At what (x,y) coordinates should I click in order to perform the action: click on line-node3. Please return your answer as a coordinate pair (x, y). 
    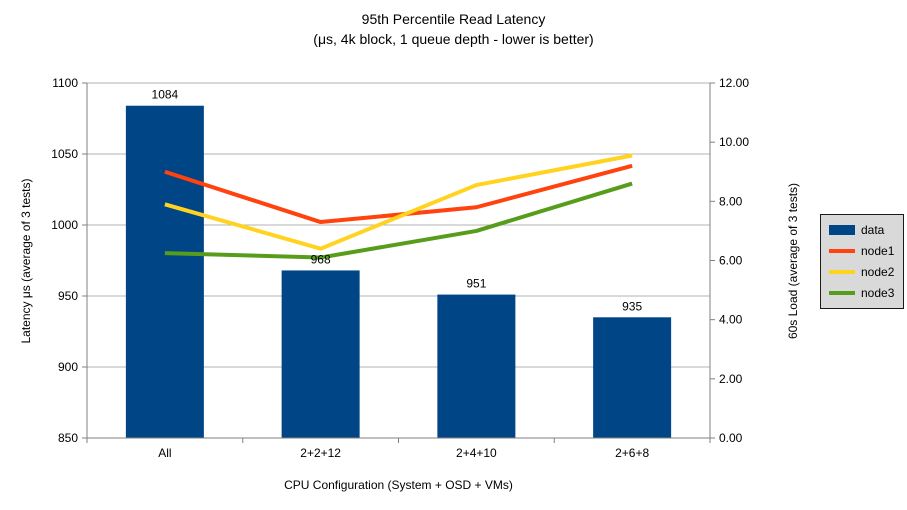
    Looking at the image, I should click on (398, 220).